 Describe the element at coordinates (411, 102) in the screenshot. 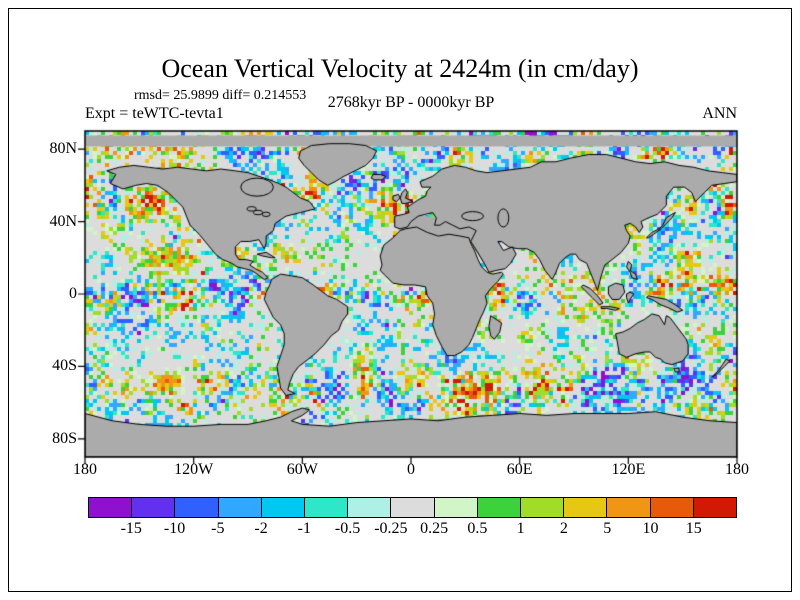

I see `period-label: 2768kyr BP - 0000kyr BP` at that location.